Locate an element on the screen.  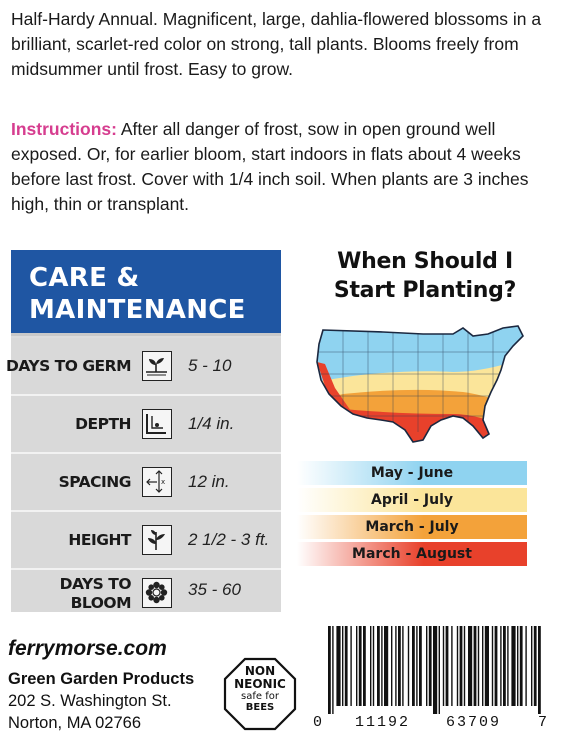
planting-title-line1: When Should I is located at coordinates (425, 261).